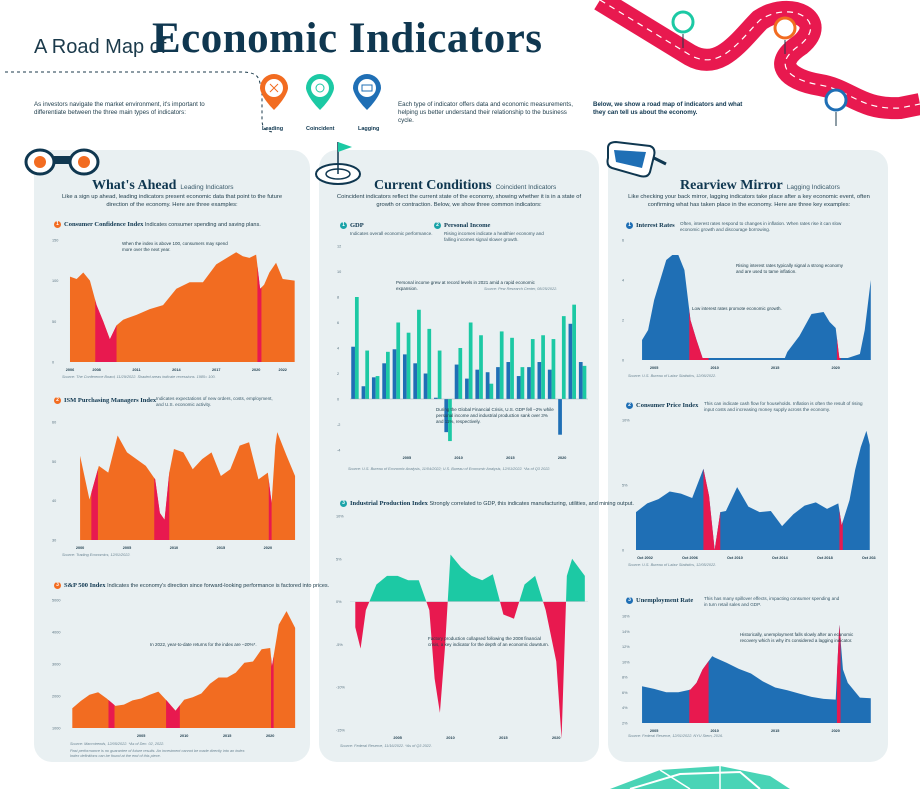  Describe the element at coordinates (690, 558) in the screenshot. I see `x-tick-label: Oct 2006` at that location.